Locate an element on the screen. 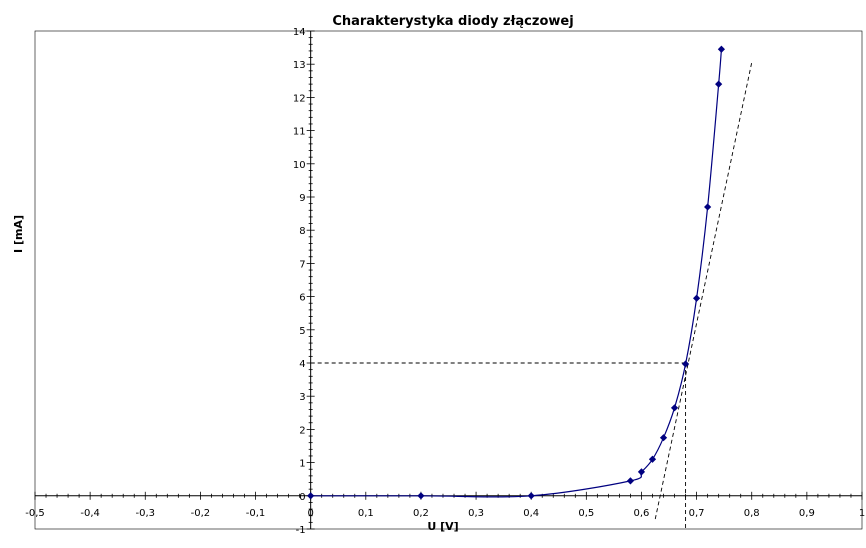  x-tick-label: -0,2 is located at coordinates (201, 513).